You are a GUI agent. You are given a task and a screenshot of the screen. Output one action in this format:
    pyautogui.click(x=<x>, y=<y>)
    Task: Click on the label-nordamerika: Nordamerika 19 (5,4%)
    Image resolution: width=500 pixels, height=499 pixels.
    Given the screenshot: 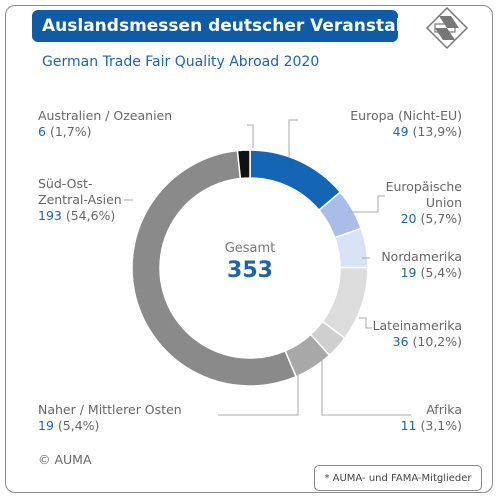 What is the action you would take?
    pyautogui.click(x=421, y=265)
    